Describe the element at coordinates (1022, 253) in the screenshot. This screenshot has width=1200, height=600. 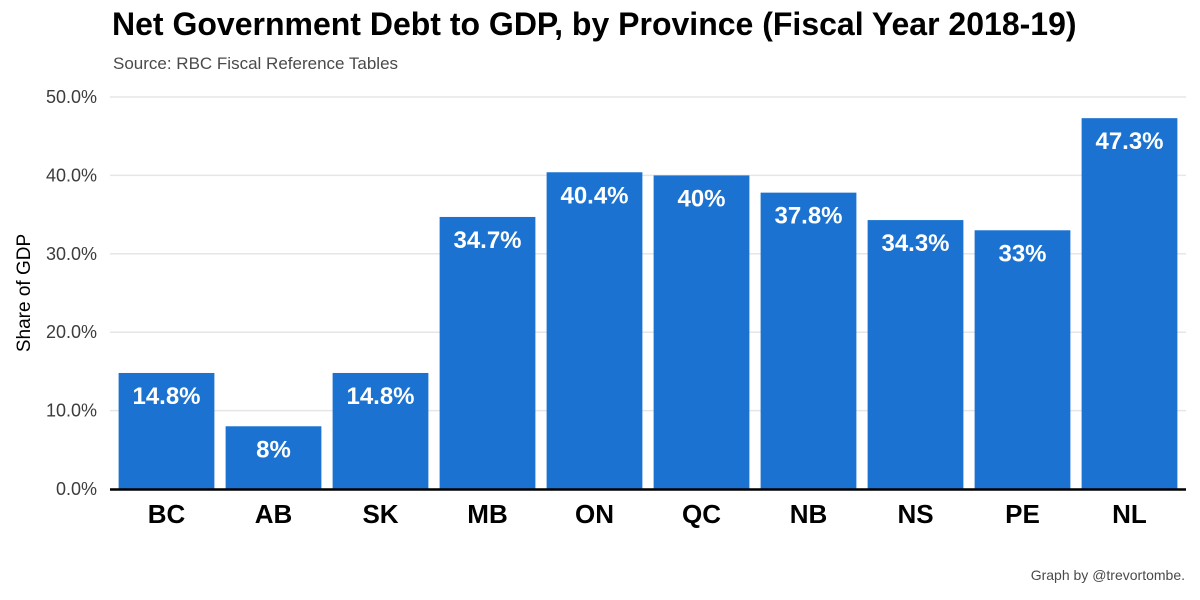
I see `data-label: 33%` at that location.